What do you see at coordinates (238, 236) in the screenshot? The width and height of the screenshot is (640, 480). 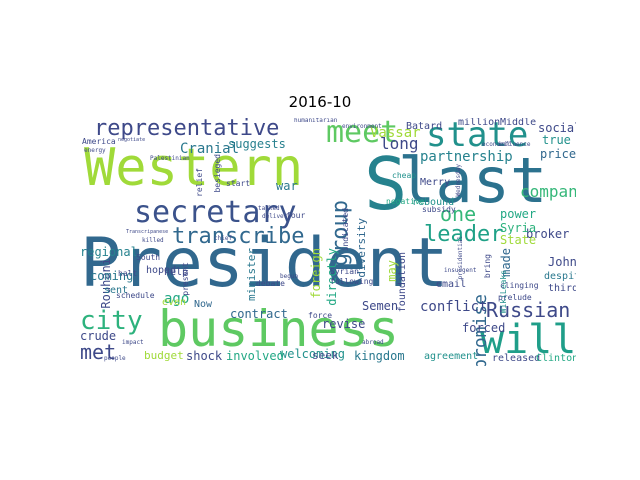 I see `word-cloud-word: transcribe` at bounding box center [238, 236].